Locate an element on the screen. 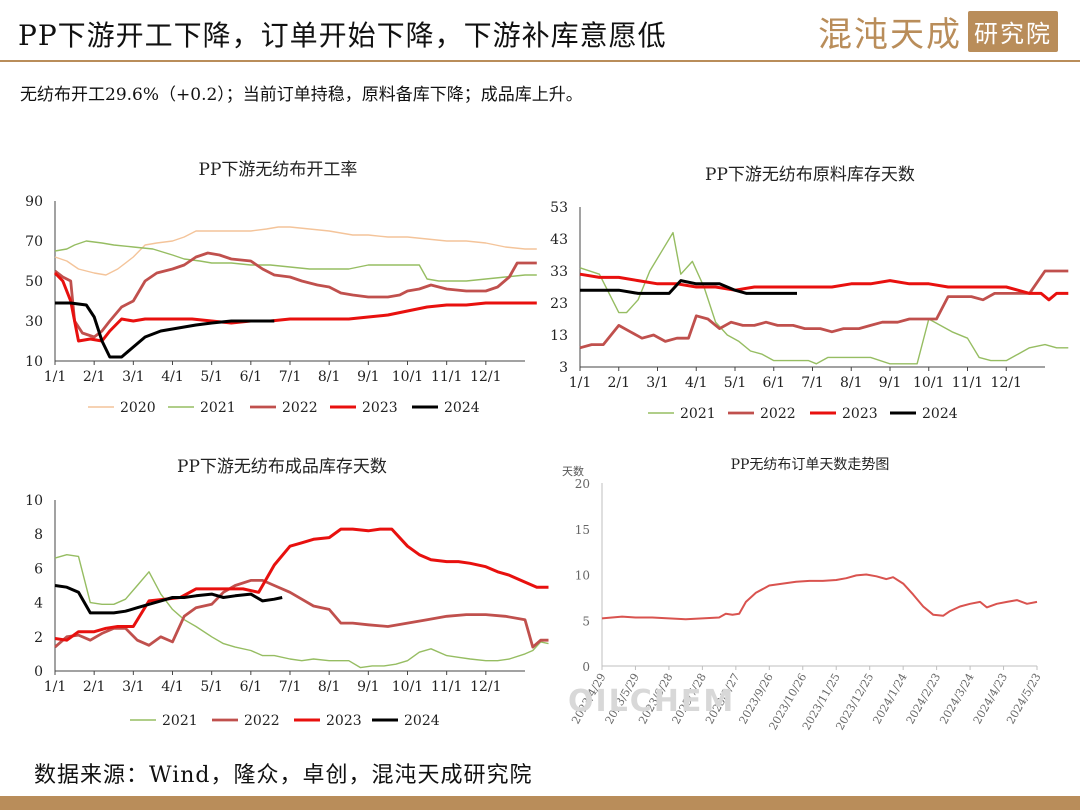  y-tick-label: 8 is located at coordinates (38, 535).